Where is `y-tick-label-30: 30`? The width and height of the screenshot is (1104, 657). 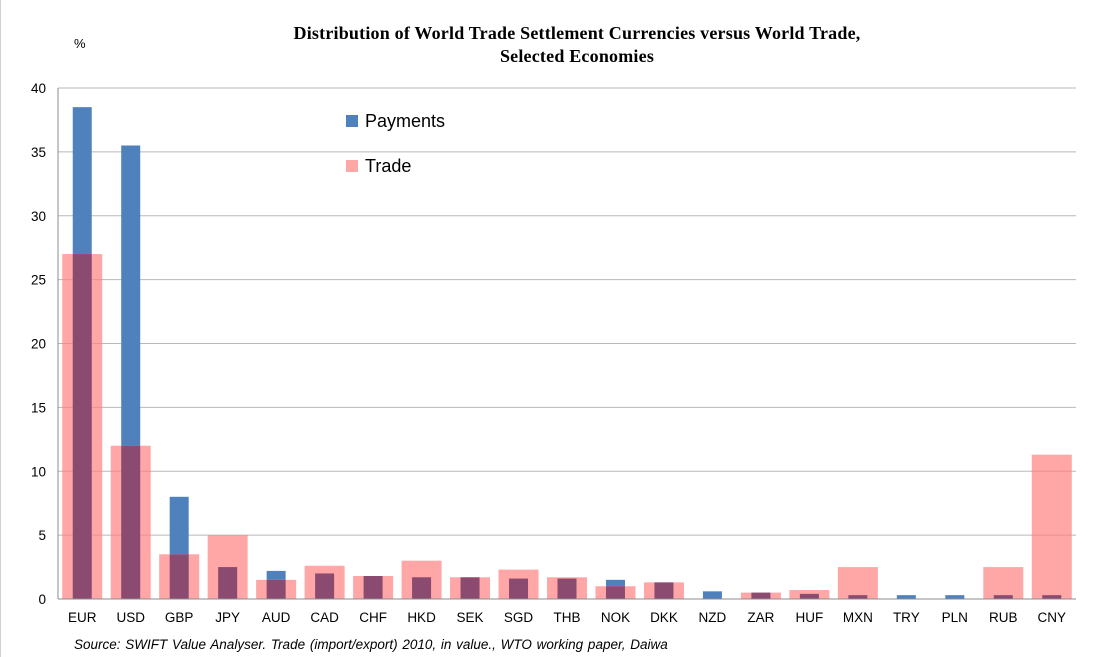 y-tick-label-30: 30 is located at coordinates (38, 216).